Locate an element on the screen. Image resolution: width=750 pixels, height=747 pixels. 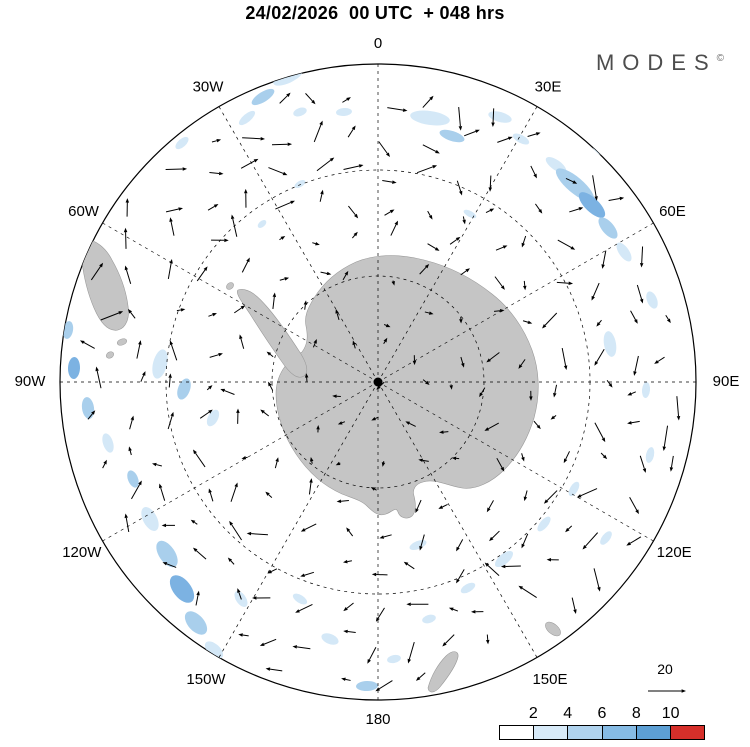
meridian-label: 60W is located at coordinates (84, 211).